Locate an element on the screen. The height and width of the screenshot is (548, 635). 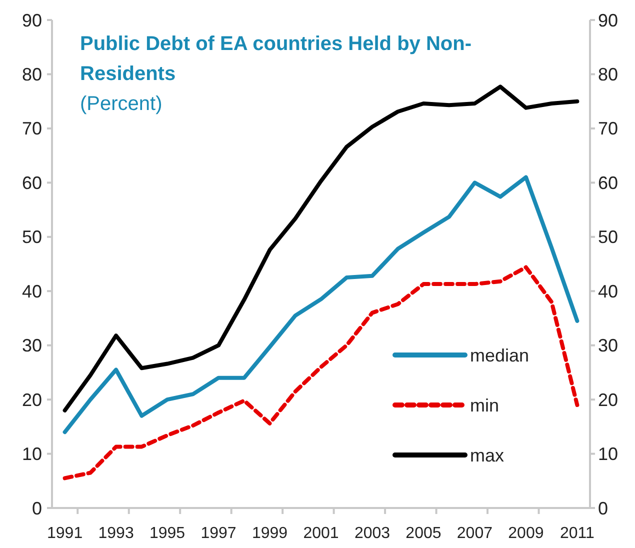
x-tick-label: 2007 is located at coordinates (474, 533).